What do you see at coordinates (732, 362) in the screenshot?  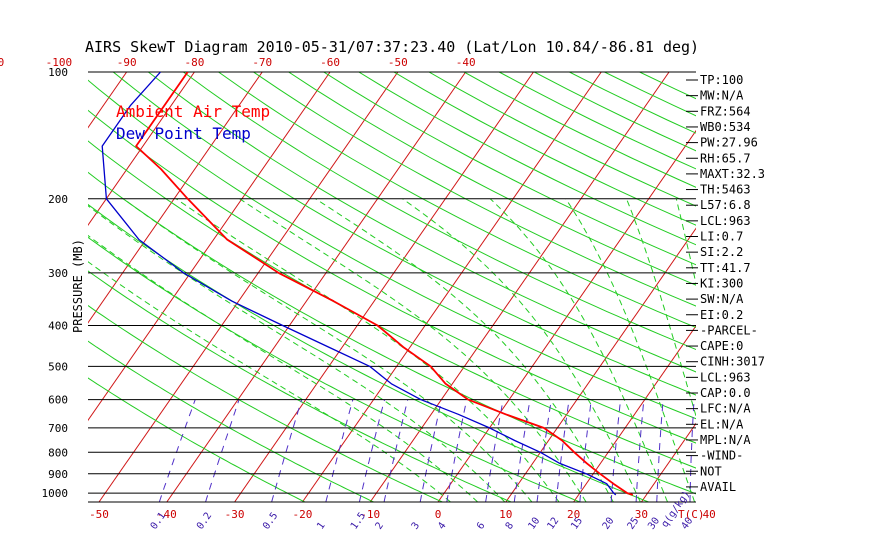 I see `index-label: CINH:3017` at bounding box center [732, 362].